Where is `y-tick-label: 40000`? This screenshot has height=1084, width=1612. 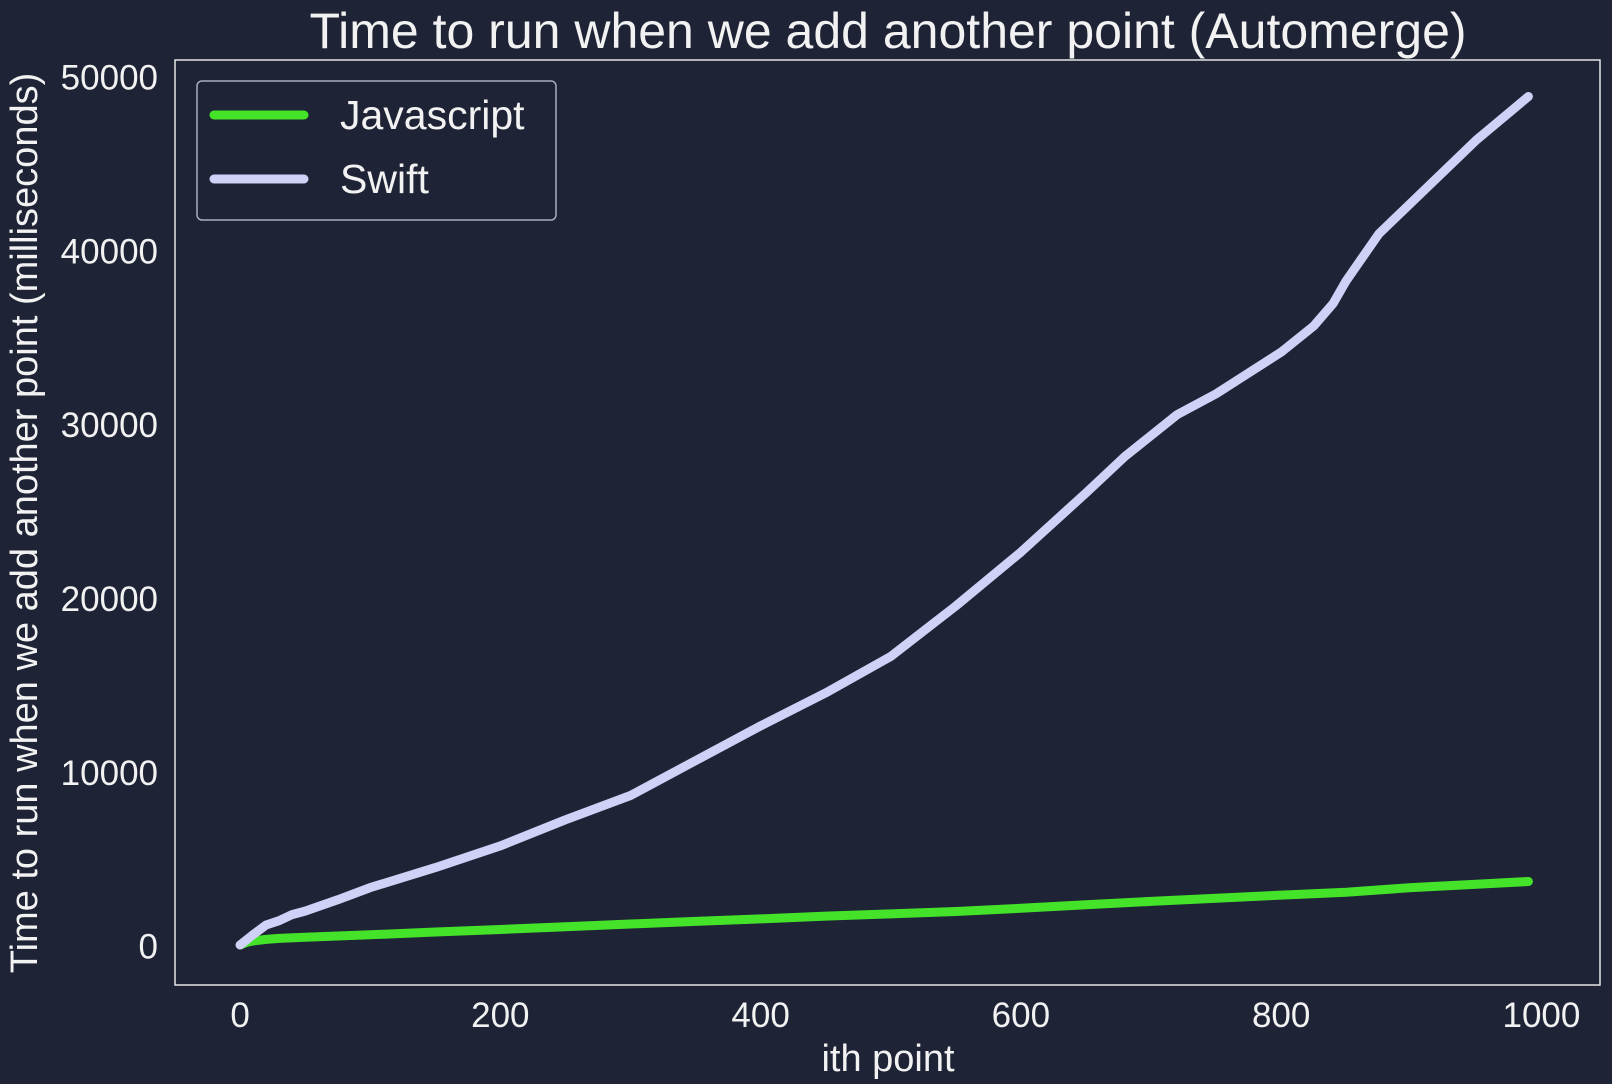 y-tick-label: 40000 is located at coordinates (109, 251).